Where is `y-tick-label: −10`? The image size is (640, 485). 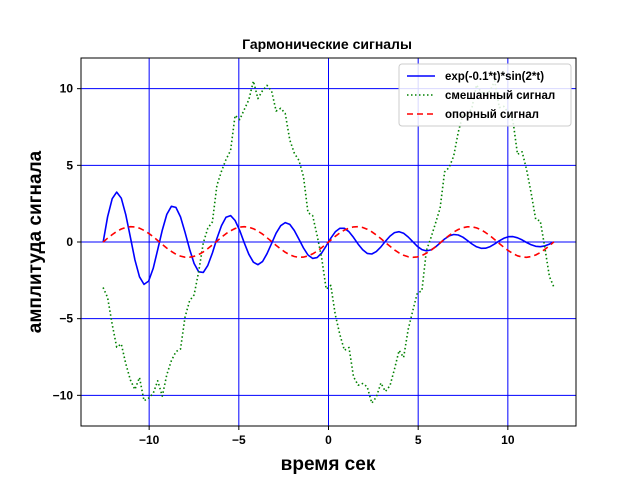
y-tick-label: −10 is located at coordinates (63, 395).